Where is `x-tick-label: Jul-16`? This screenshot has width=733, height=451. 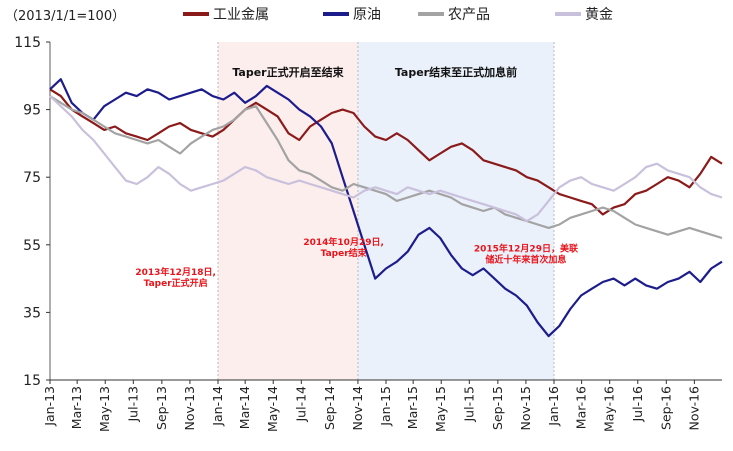
x-tick-label: Jul-16 is located at coordinates (637, 404).